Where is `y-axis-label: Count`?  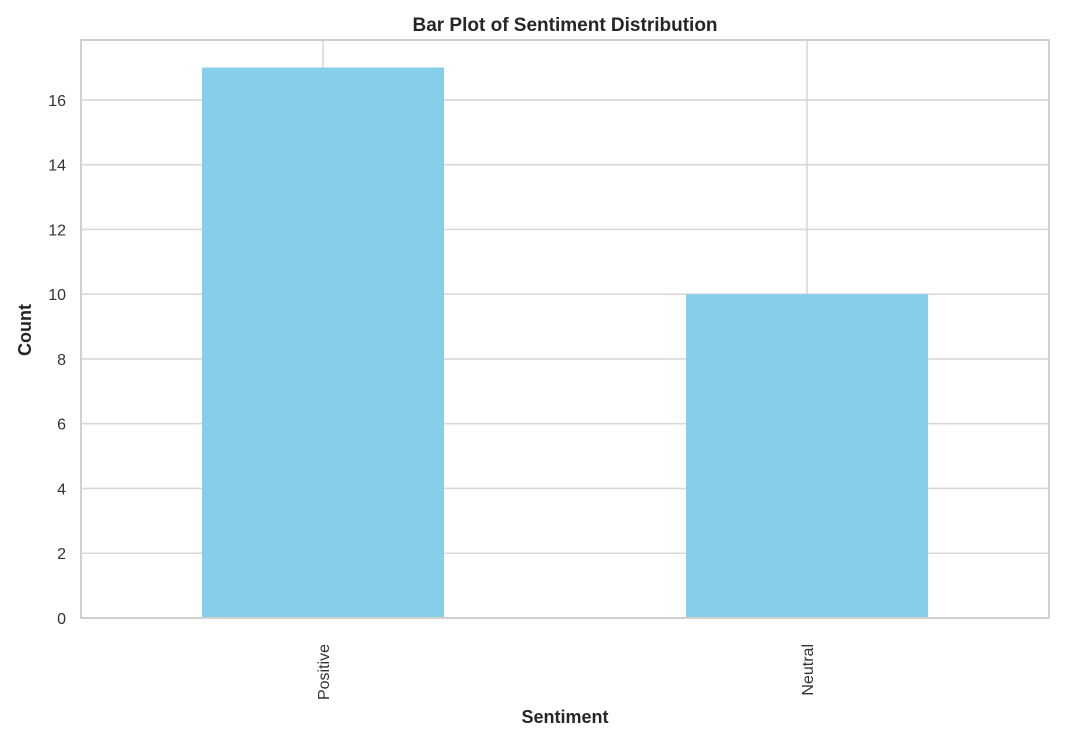 y-axis-label: Count is located at coordinates (25, 330).